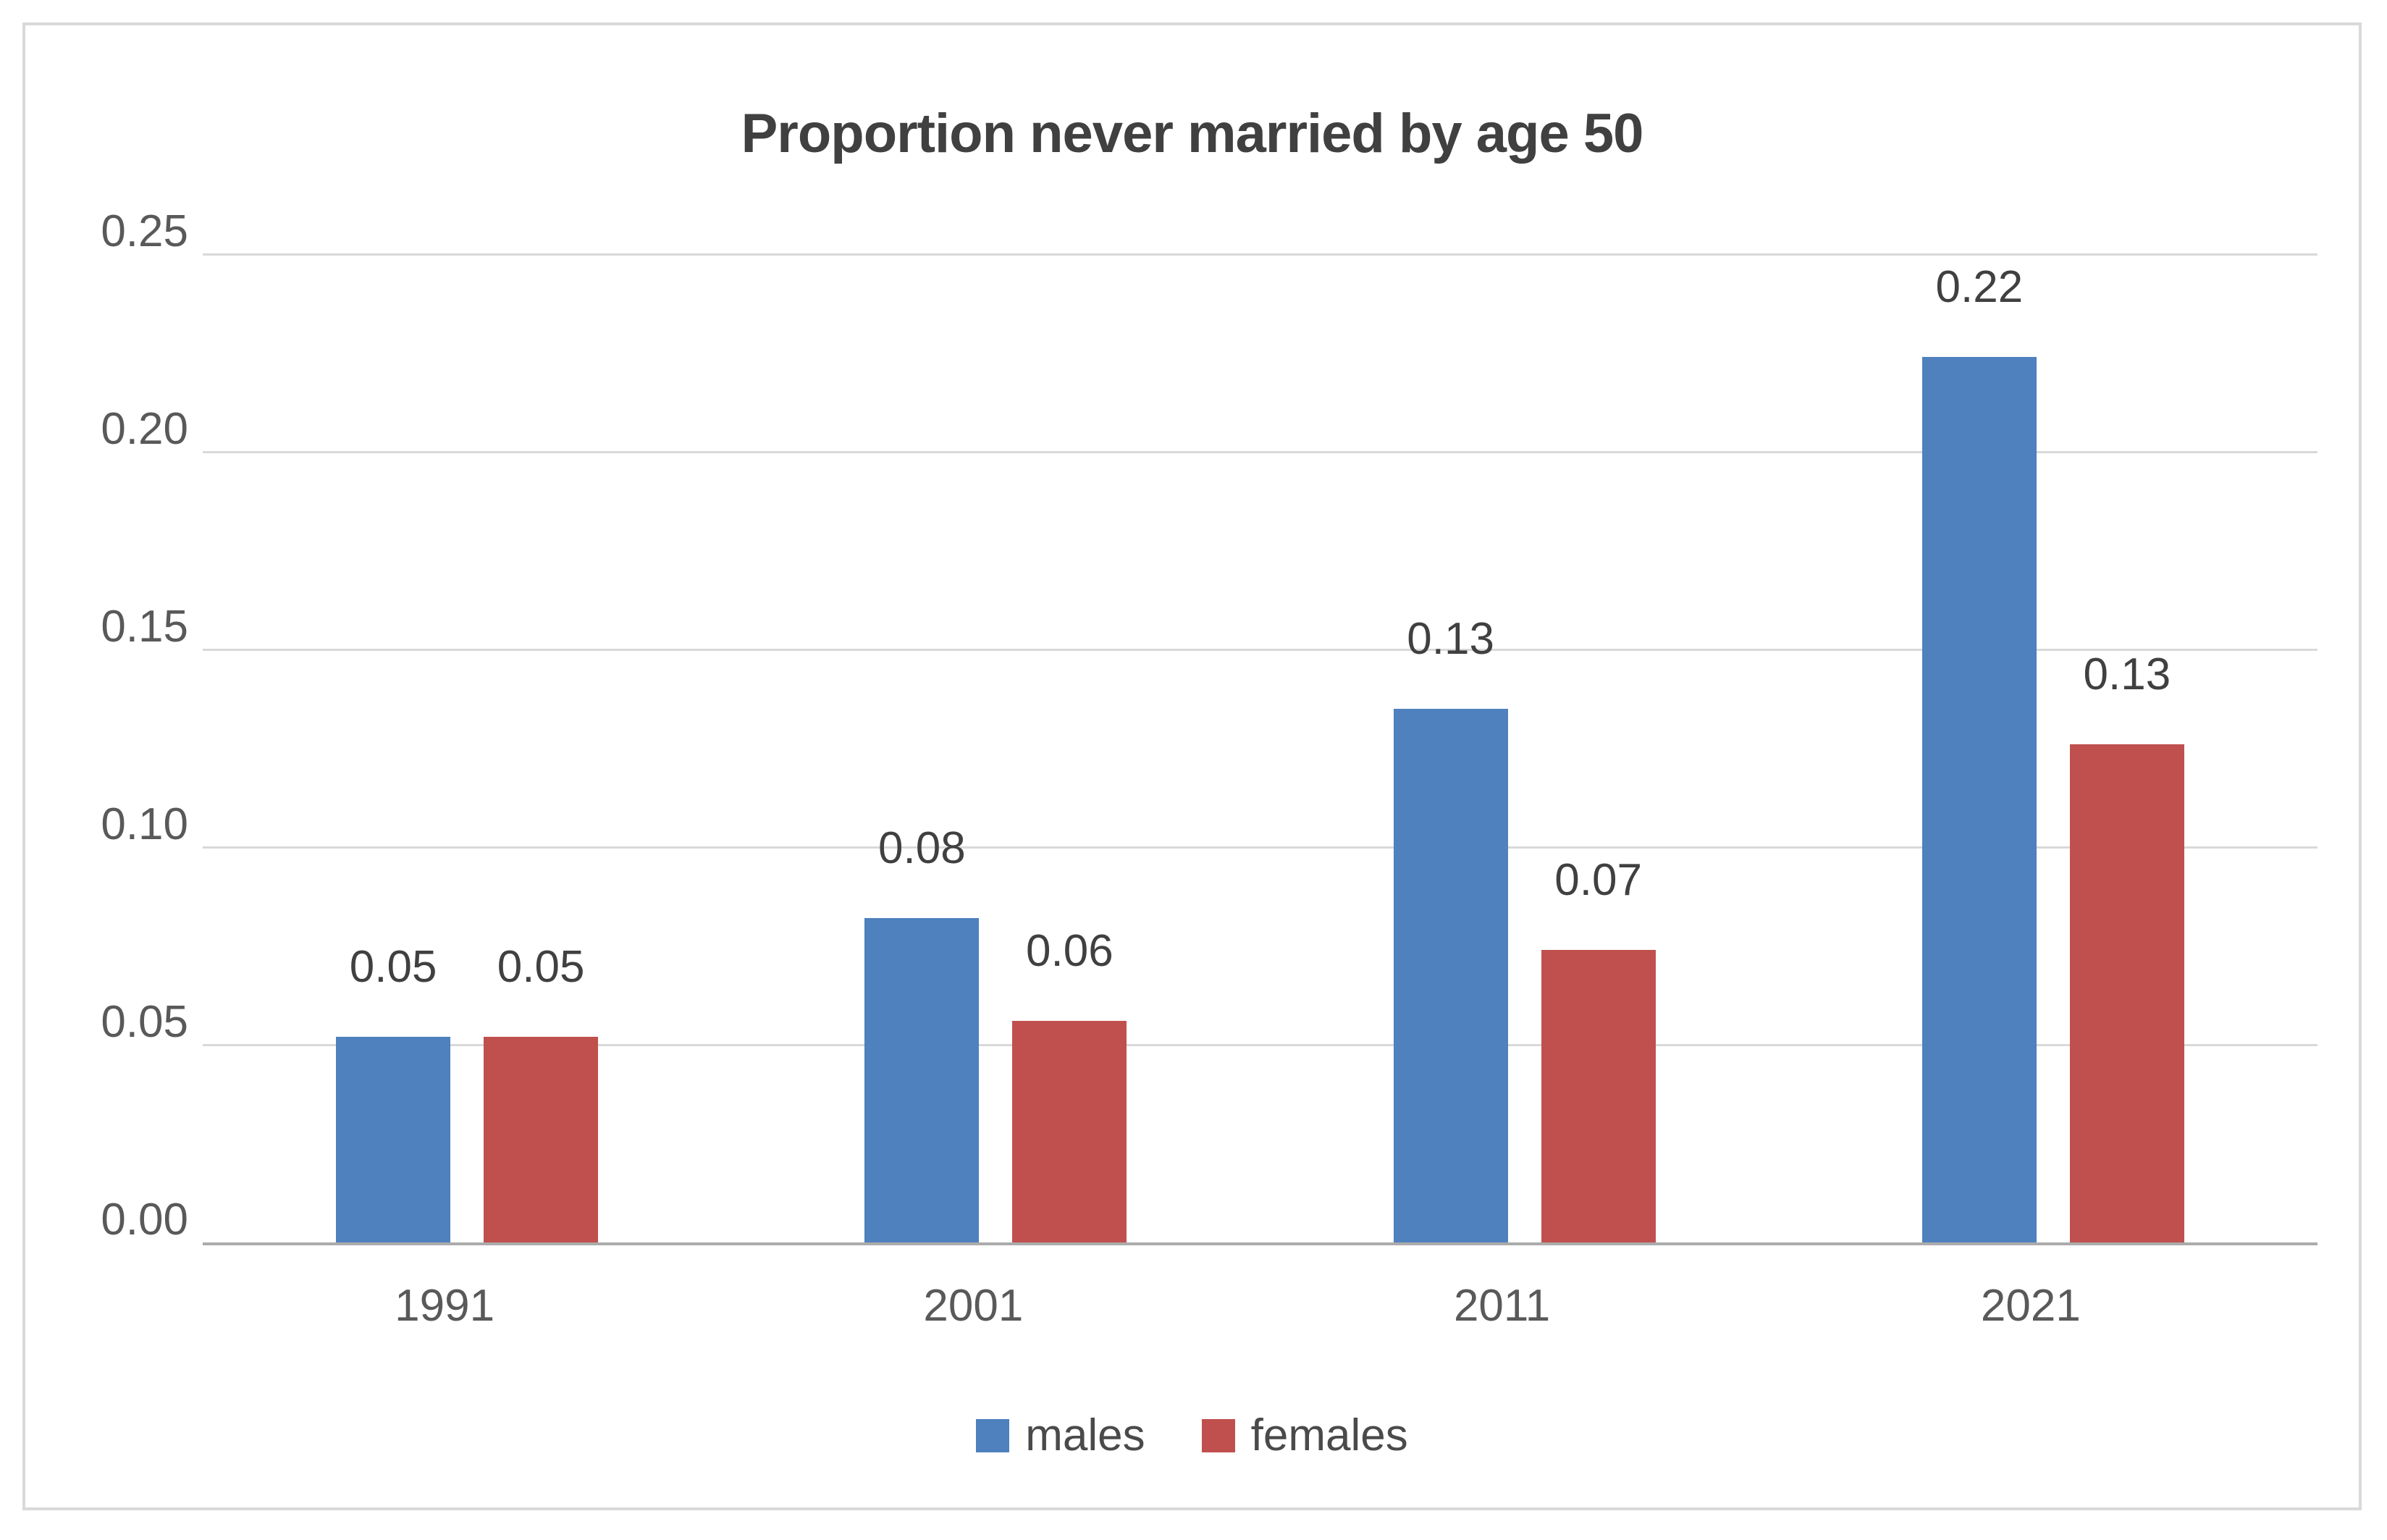  Describe the element at coordinates (1329, 1435) in the screenshot. I see `legend-label-females: females` at that location.